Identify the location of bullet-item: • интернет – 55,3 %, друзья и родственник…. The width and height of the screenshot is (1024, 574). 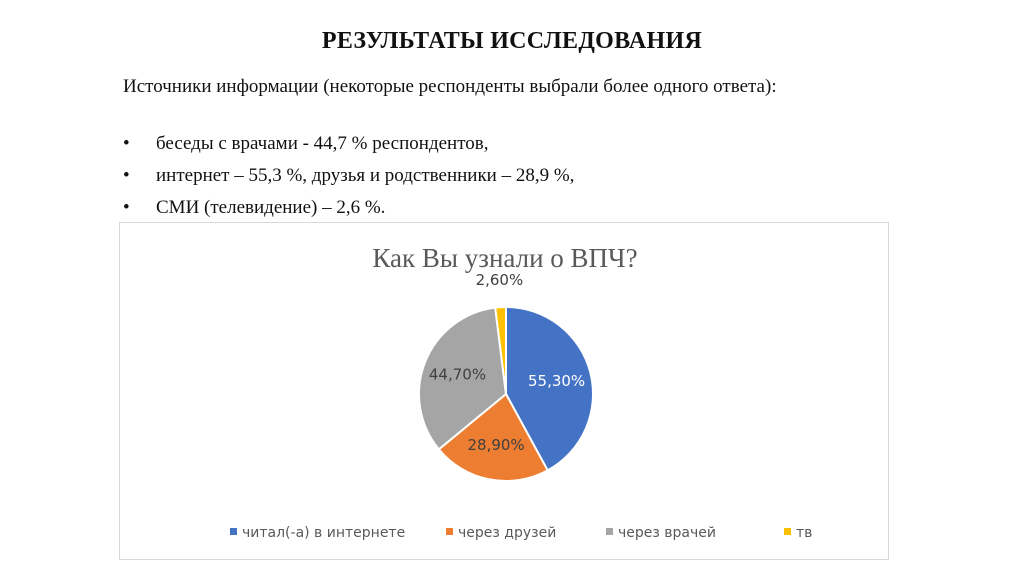
(493, 176).